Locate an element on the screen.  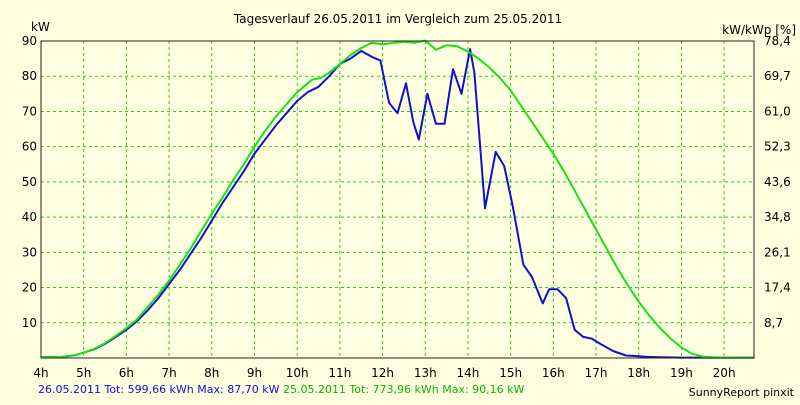
y-tick-label-left: 70 is located at coordinates (29, 111).